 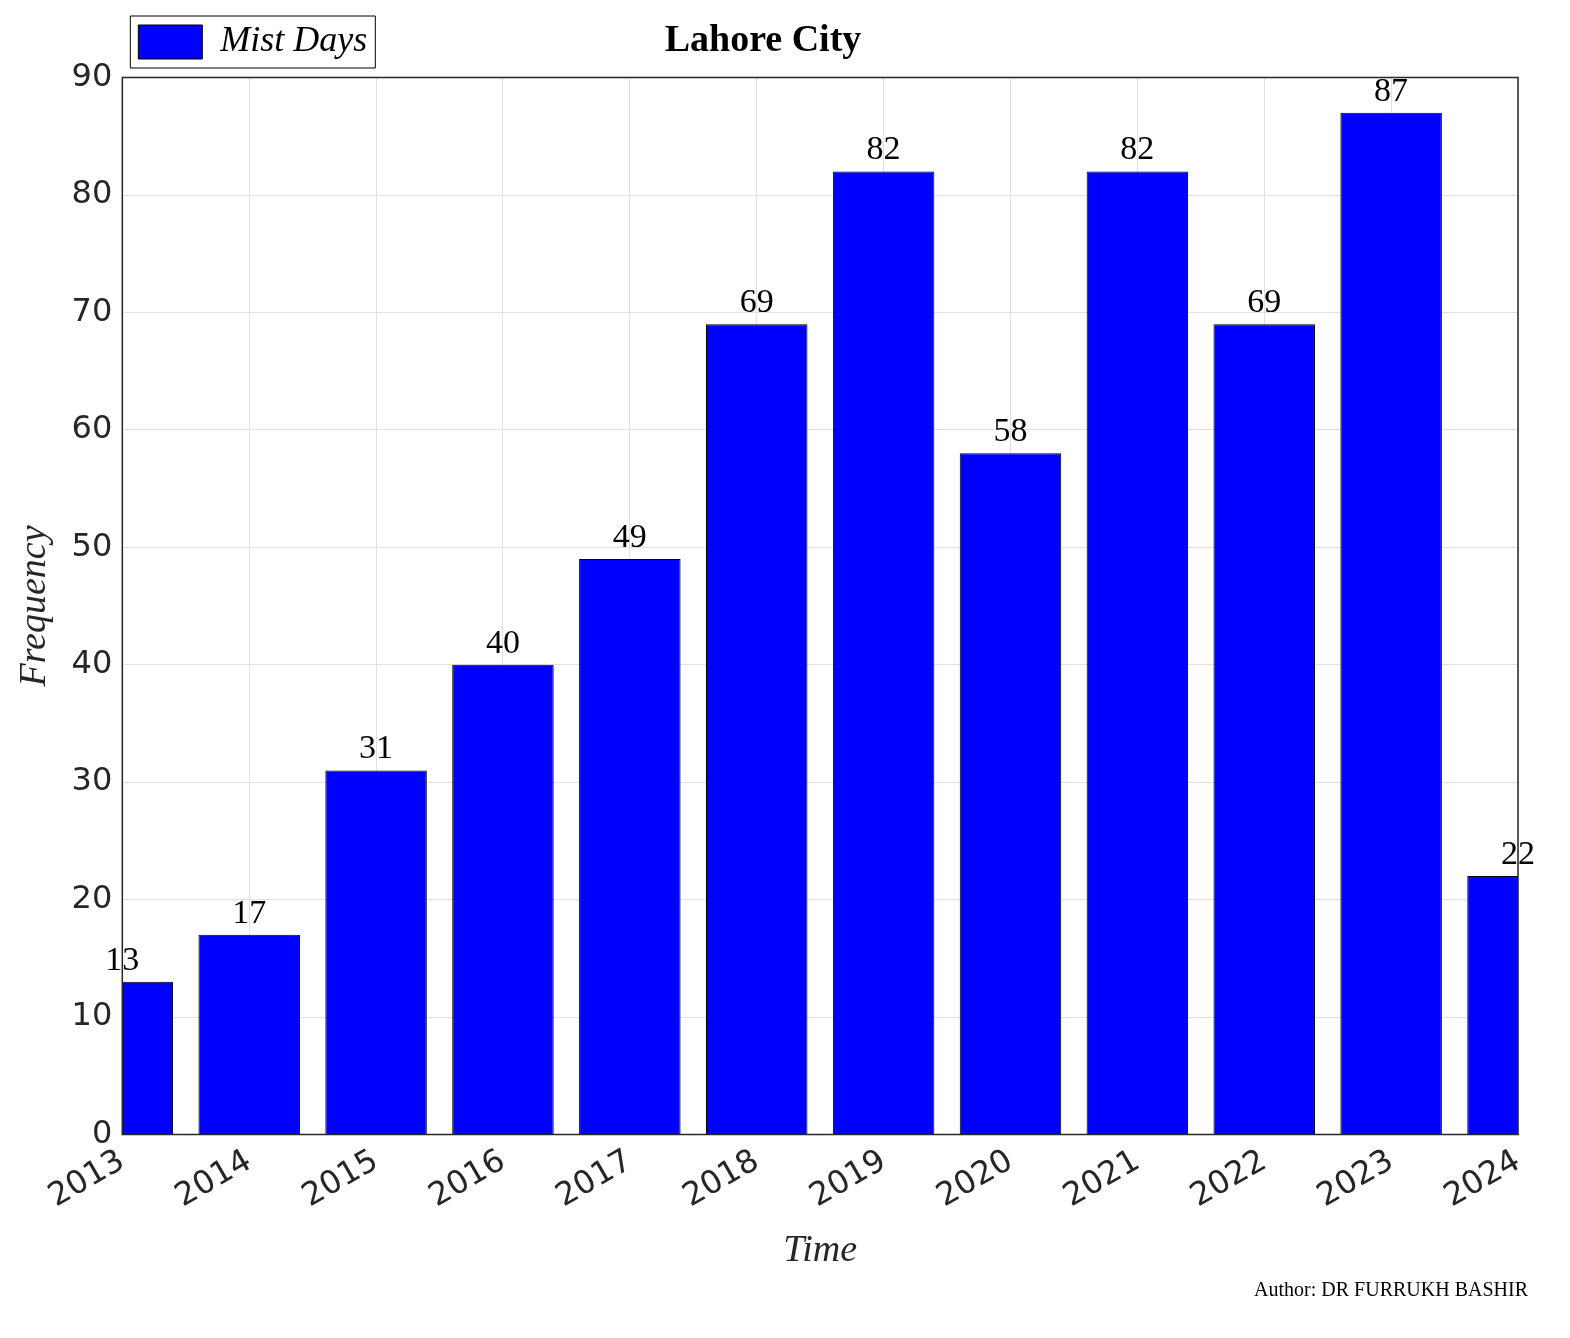 I want to click on data-label: 49, so click(x=629, y=535).